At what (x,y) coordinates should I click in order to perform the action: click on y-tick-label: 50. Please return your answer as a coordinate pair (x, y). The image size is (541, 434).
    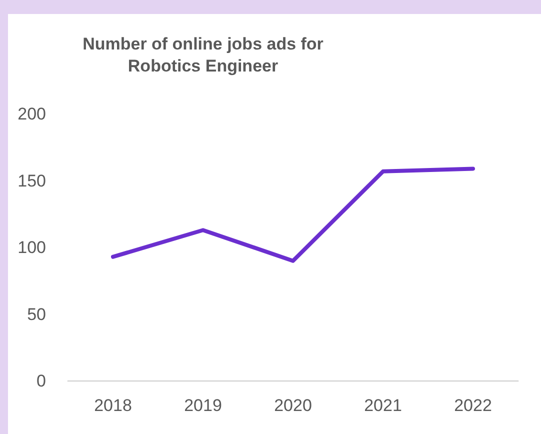
    Looking at the image, I should click on (36, 314).